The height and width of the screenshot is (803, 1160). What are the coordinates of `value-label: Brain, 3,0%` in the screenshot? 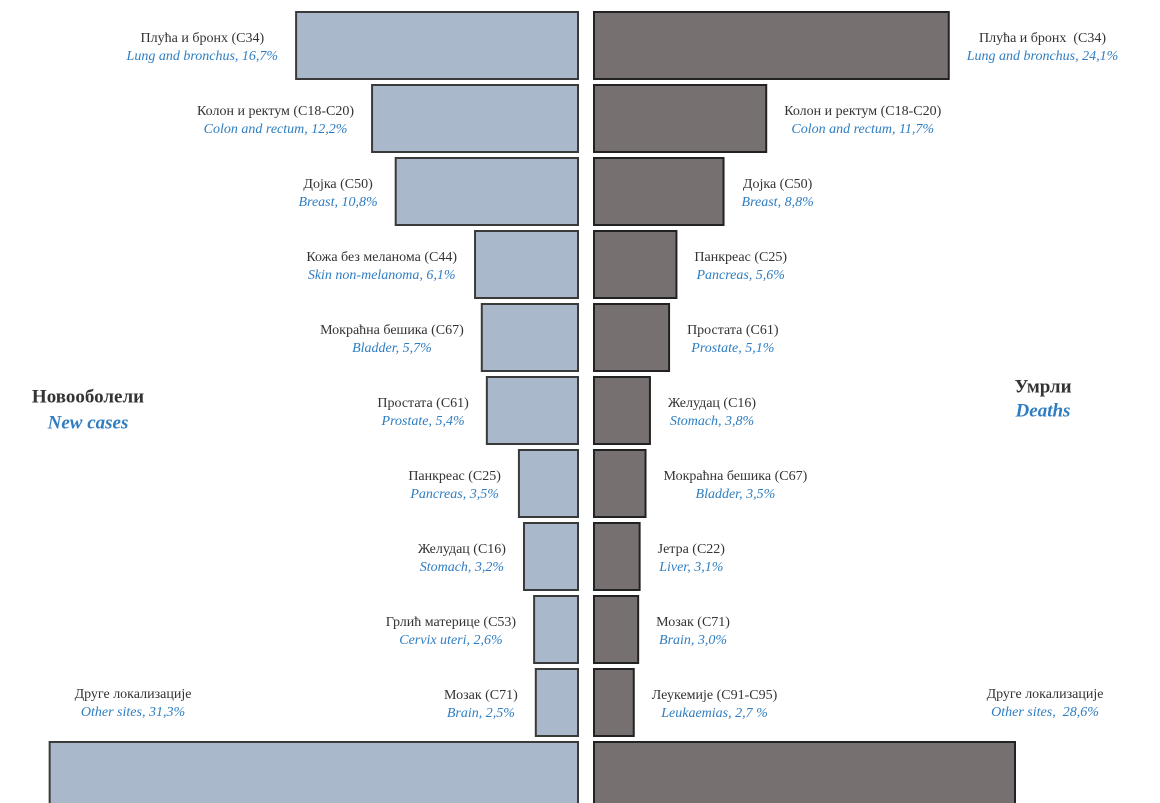 It's located at (693, 640).